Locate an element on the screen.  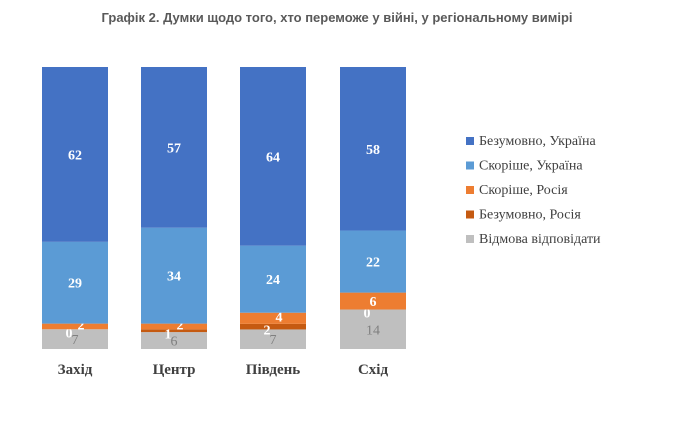
bar-segment-відмова-відповідати-1 is located at coordinates (174, 340).